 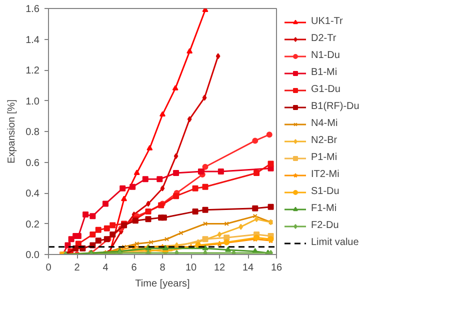 What do you see at coordinates (325, 55) in the screenshot?
I see `legend-label: N1-Du` at bounding box center [325, 55].